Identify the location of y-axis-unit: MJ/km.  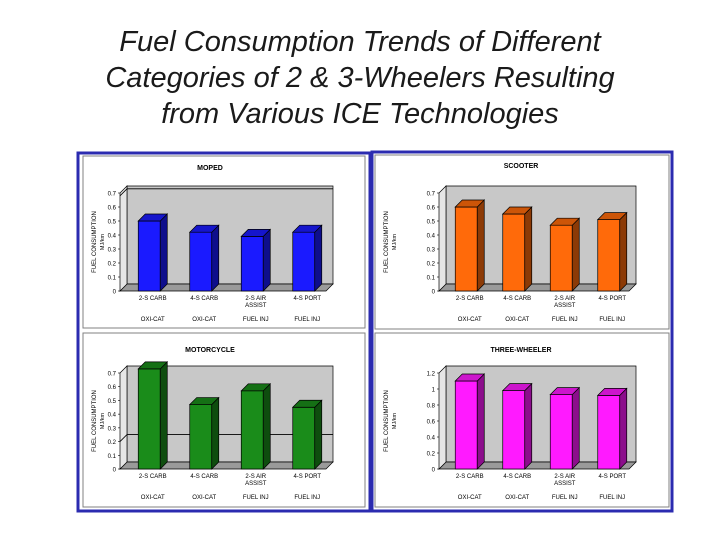
(395, 241).